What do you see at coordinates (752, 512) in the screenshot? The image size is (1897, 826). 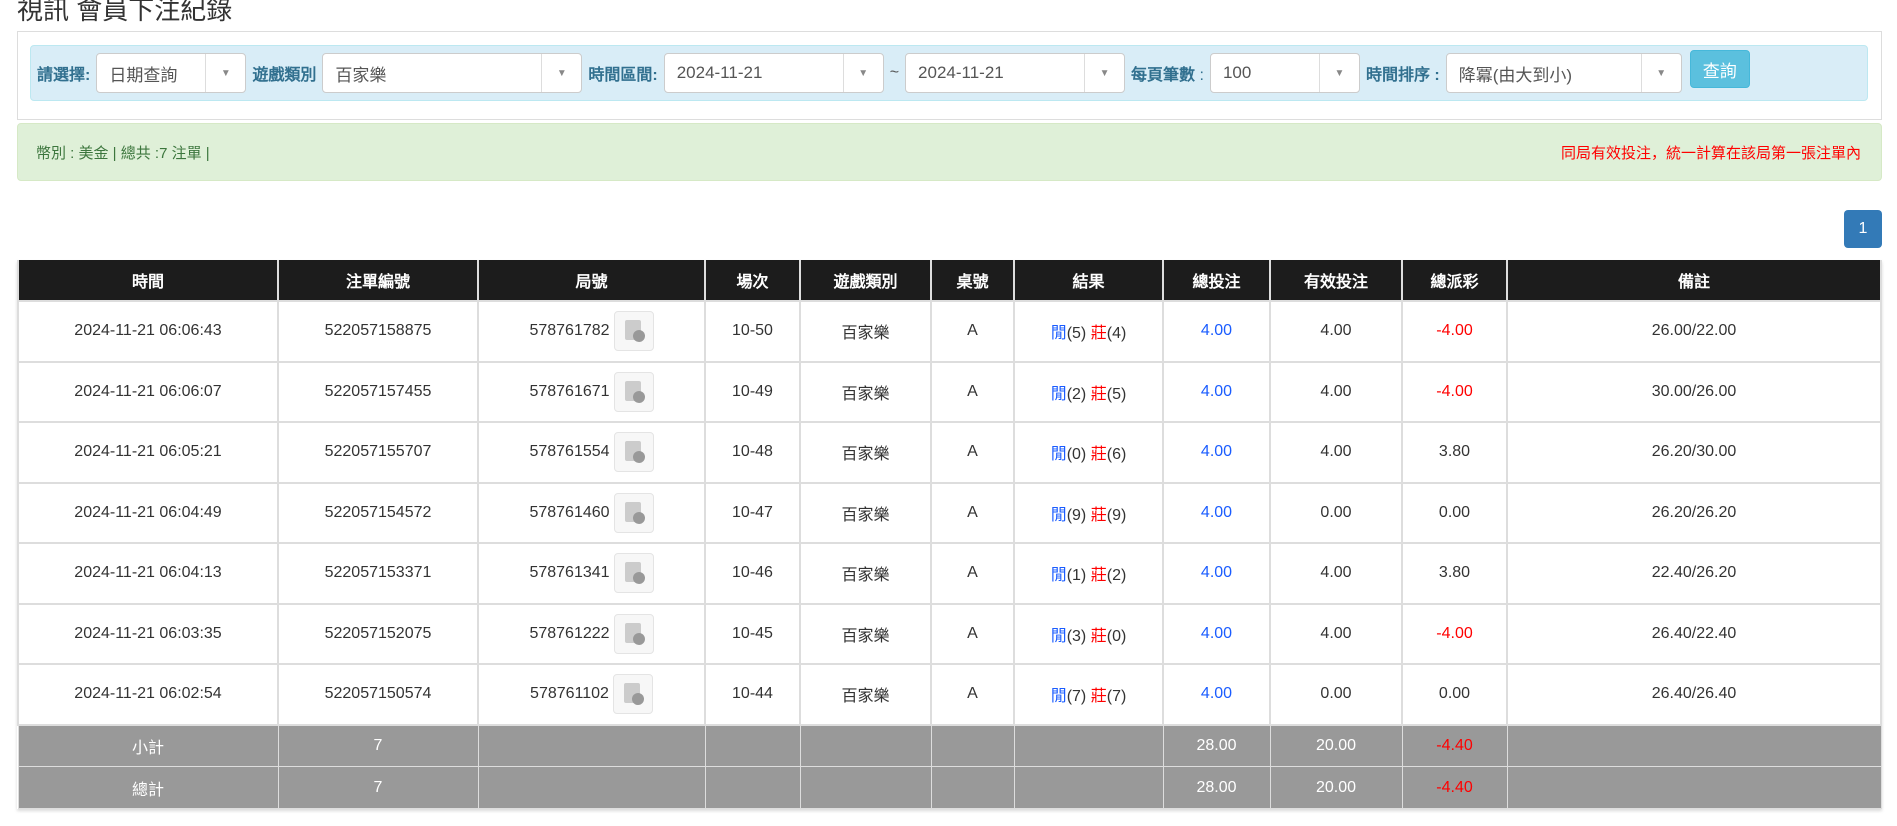 I see `cell-session: 10-47` at bounding box center [752, 512].